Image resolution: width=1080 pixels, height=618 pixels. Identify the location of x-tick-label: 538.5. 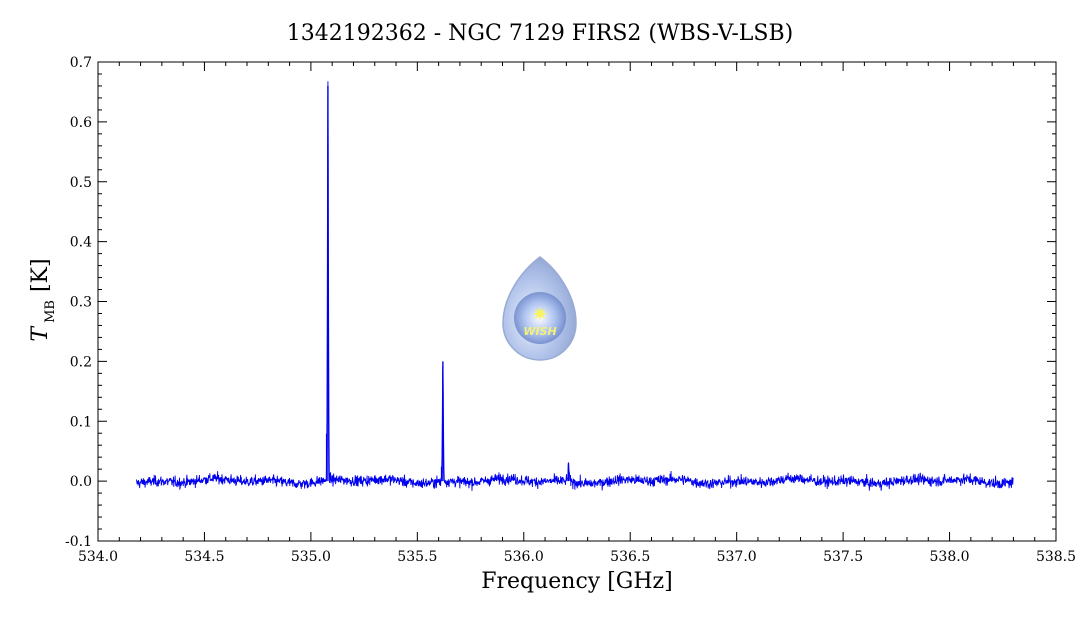
(1056, 557).